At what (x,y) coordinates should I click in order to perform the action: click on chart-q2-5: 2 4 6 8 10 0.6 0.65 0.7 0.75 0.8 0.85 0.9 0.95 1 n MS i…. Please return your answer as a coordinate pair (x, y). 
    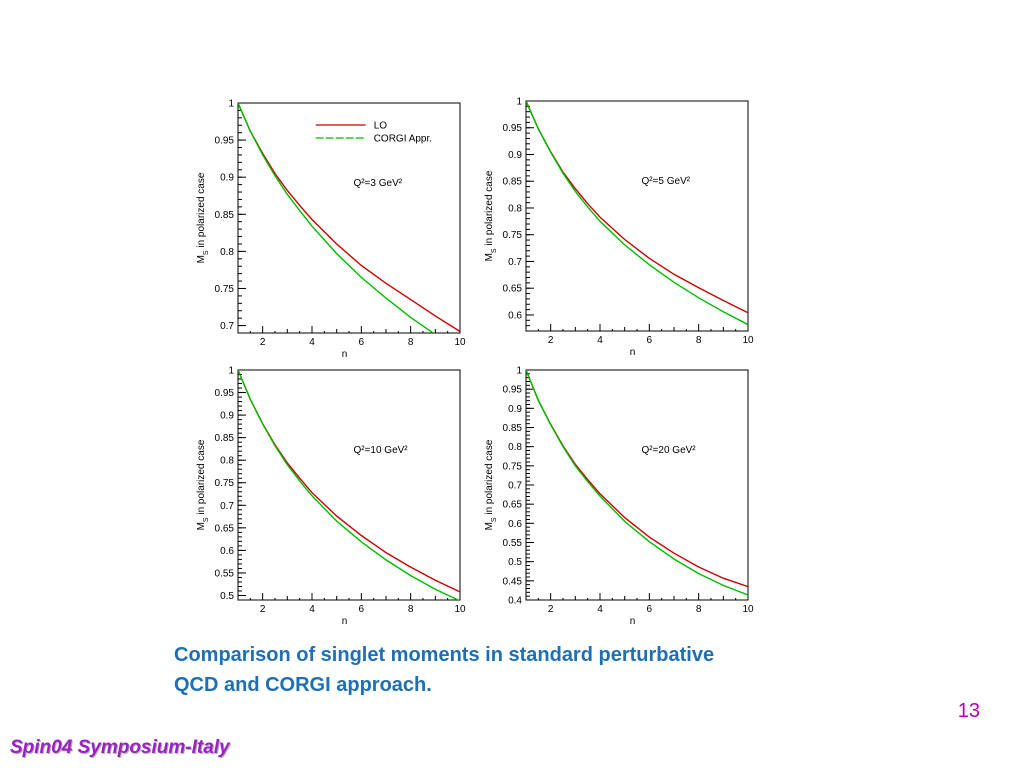
    Looking at the image, I should click on (623, 228).